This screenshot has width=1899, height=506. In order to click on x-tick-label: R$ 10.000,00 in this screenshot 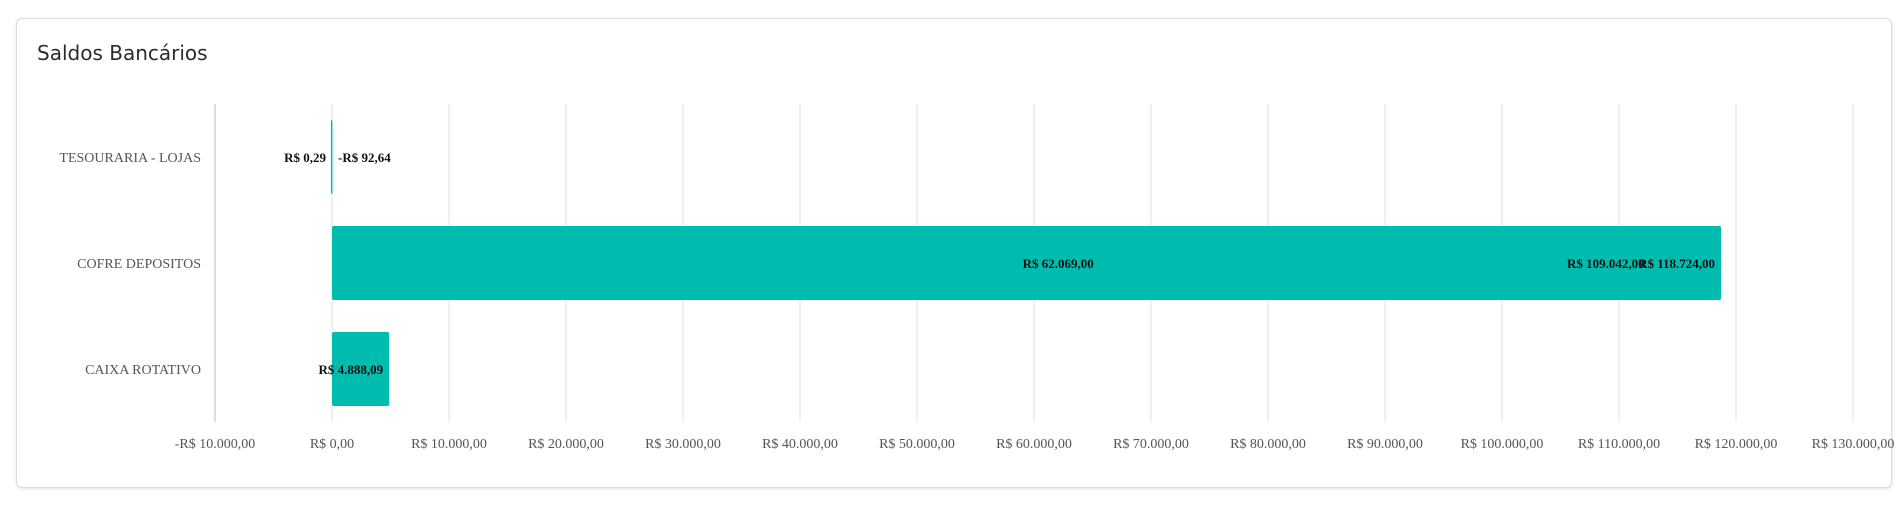, I will do `click(449, 444)`.